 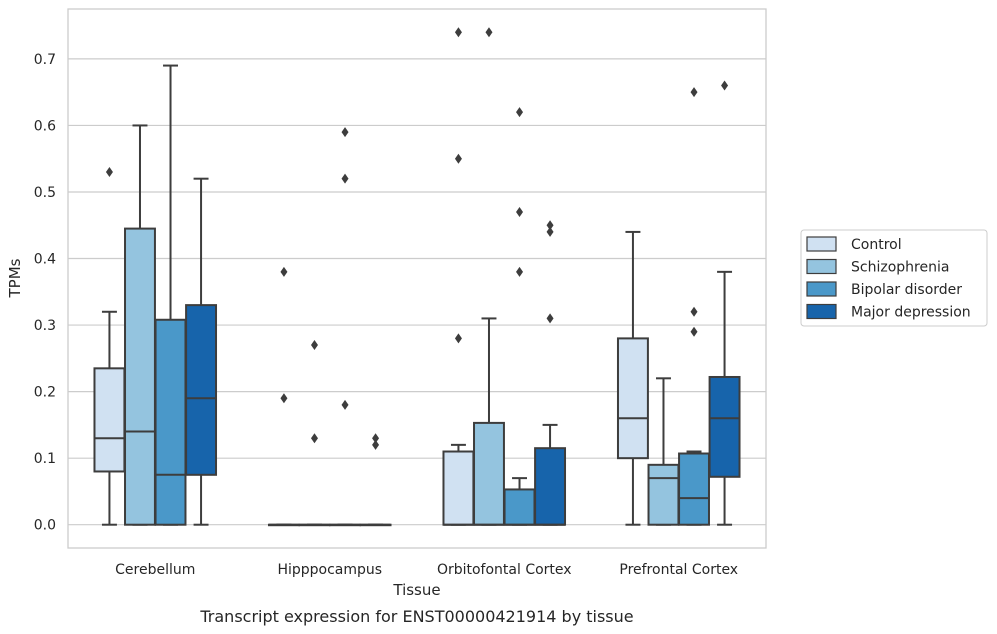 I want to click on y-tick-label: 0.2, so click(x=45, y=393).